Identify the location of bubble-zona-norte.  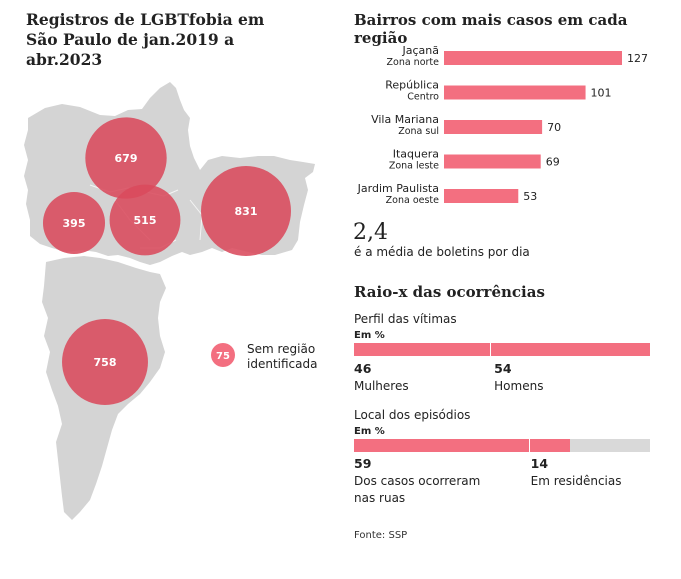
(126, 158).